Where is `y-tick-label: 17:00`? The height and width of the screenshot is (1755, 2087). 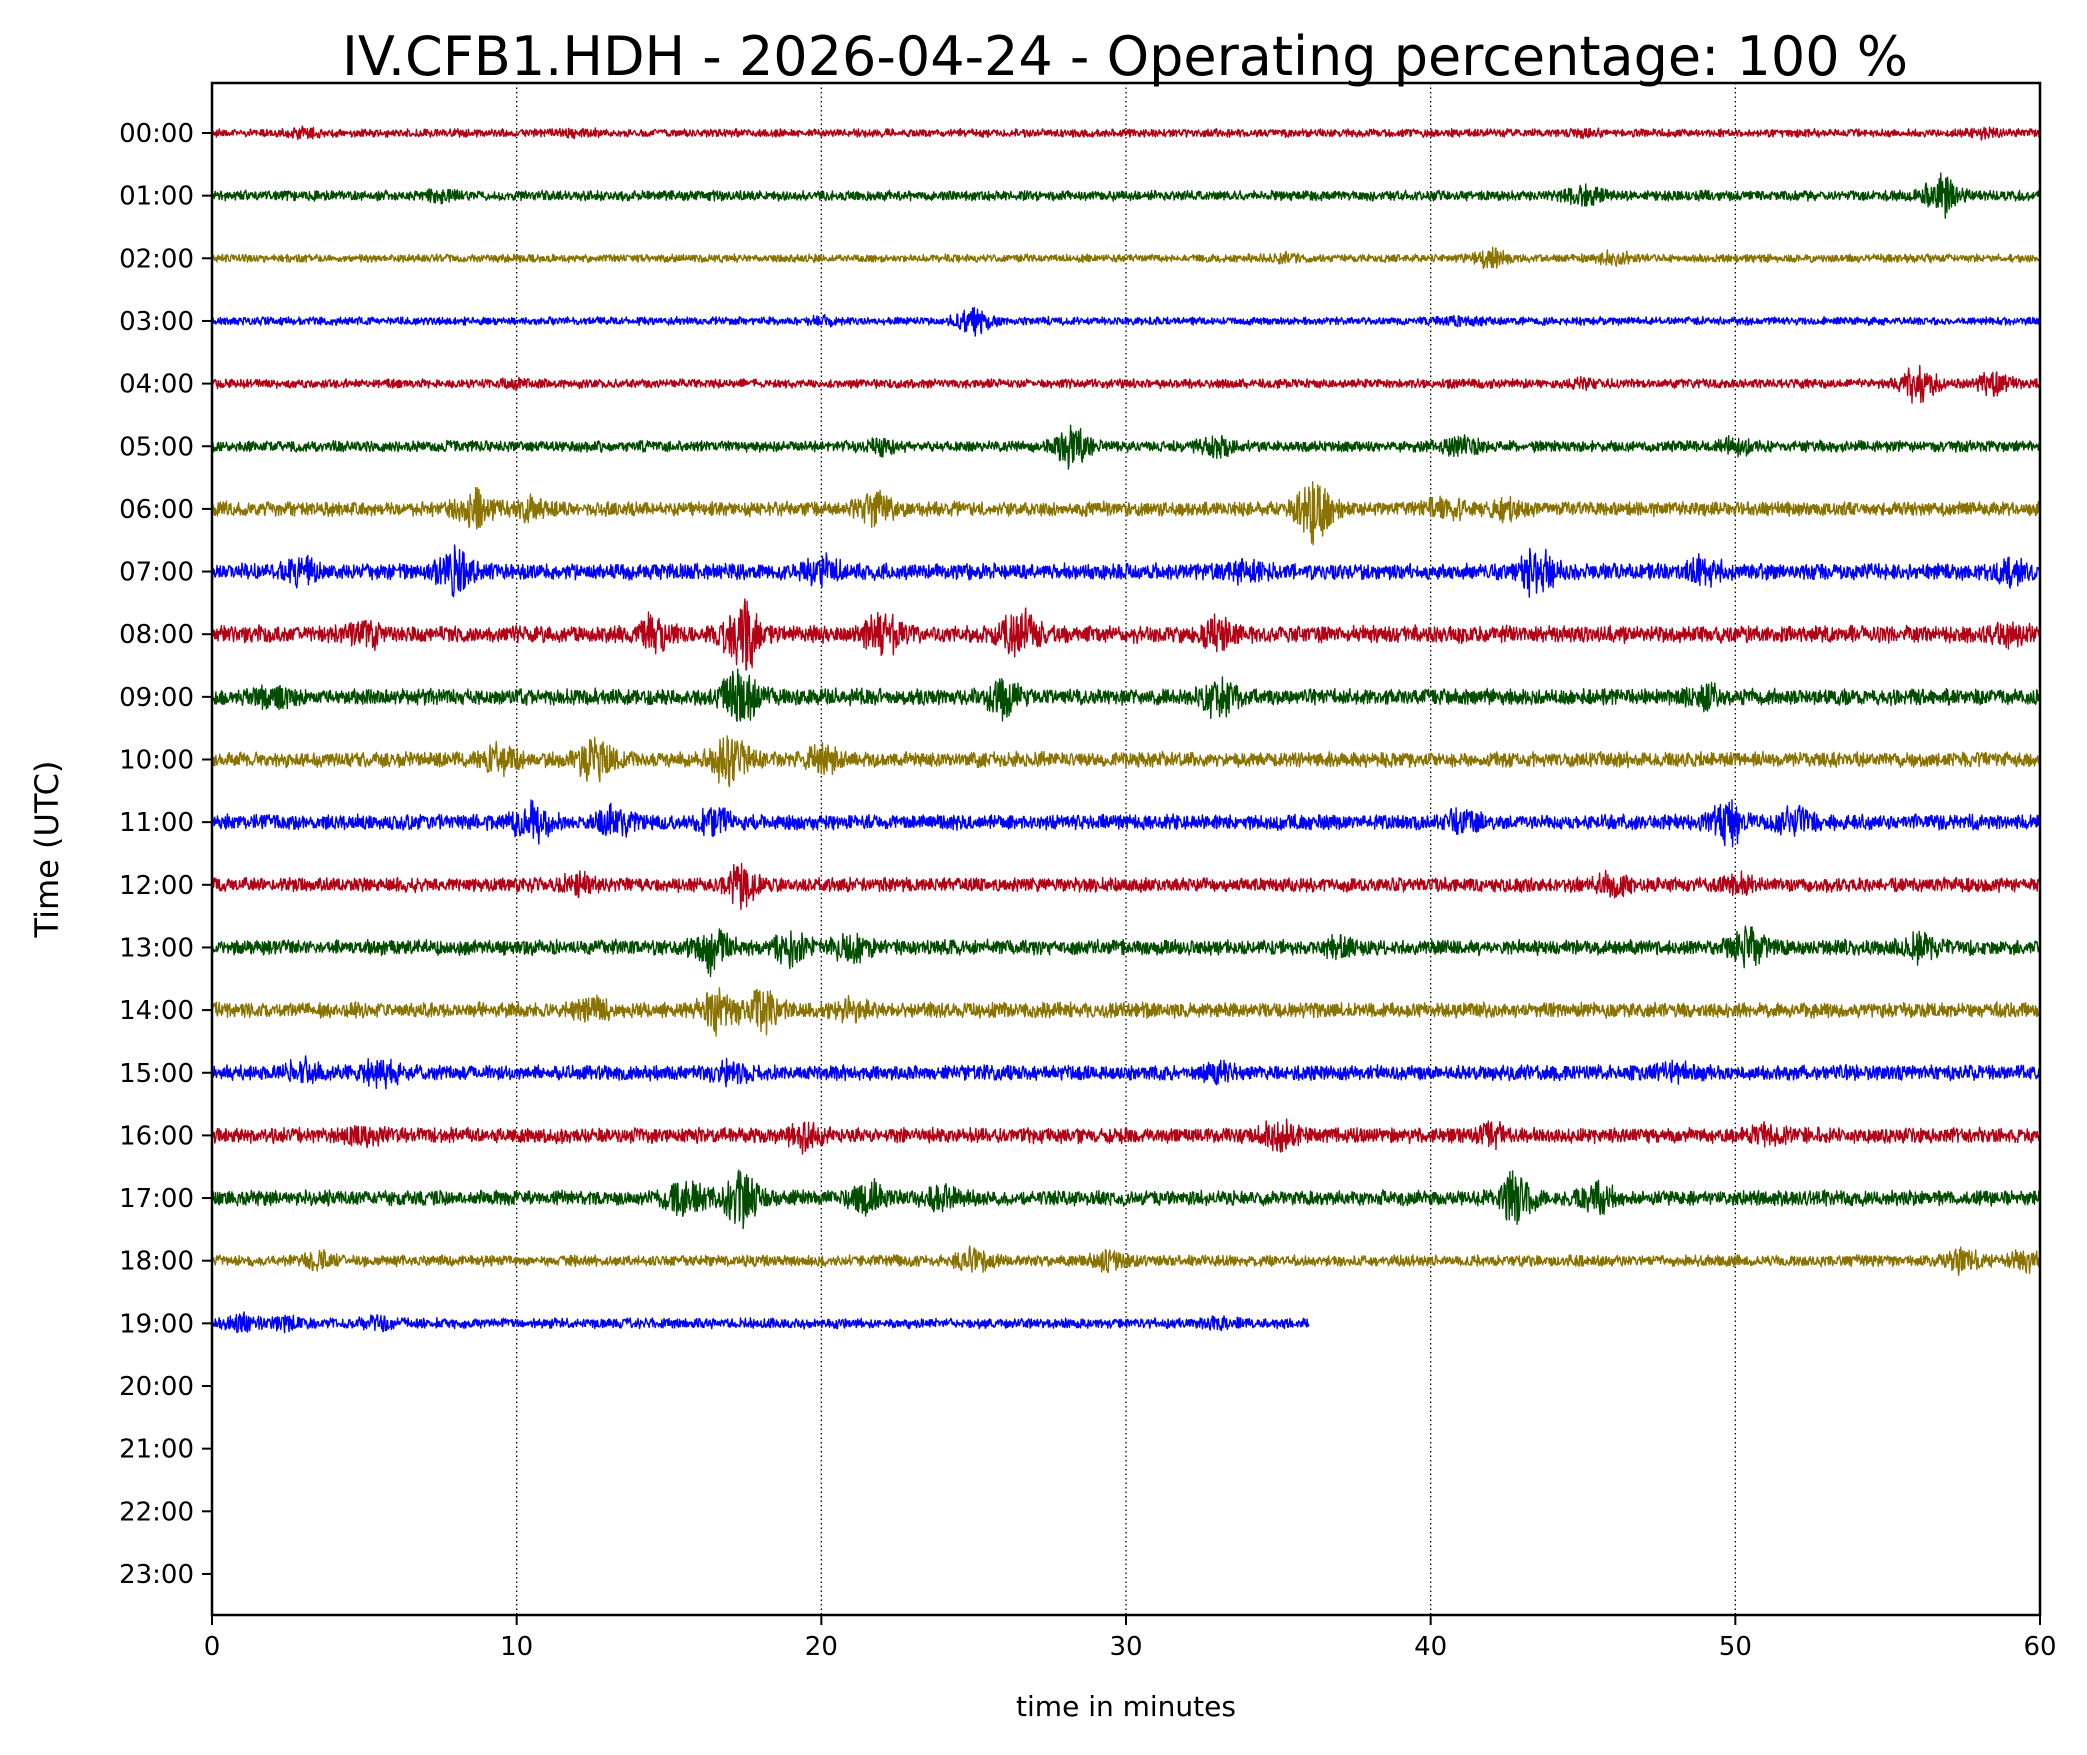 y-tick-label: 17:00 is located at coordinates (156, 1199).